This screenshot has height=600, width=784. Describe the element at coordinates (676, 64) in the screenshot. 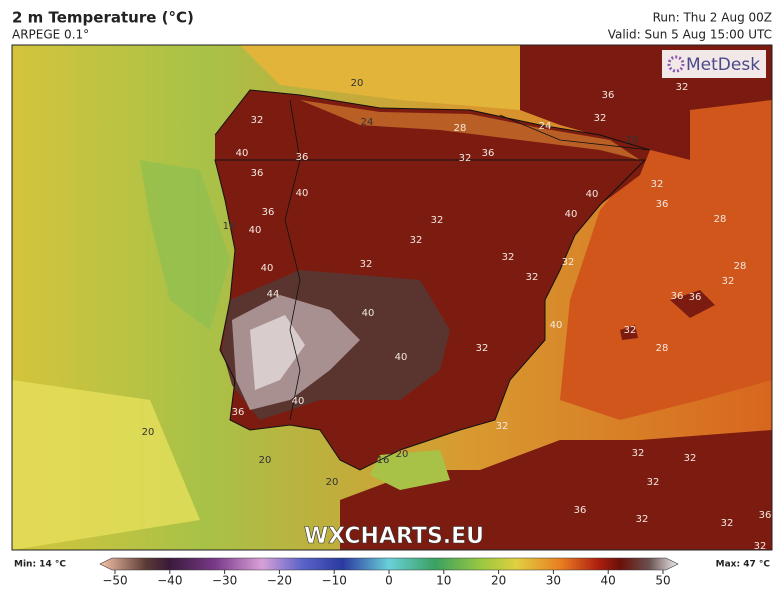

I see `logo-icon` at that location.